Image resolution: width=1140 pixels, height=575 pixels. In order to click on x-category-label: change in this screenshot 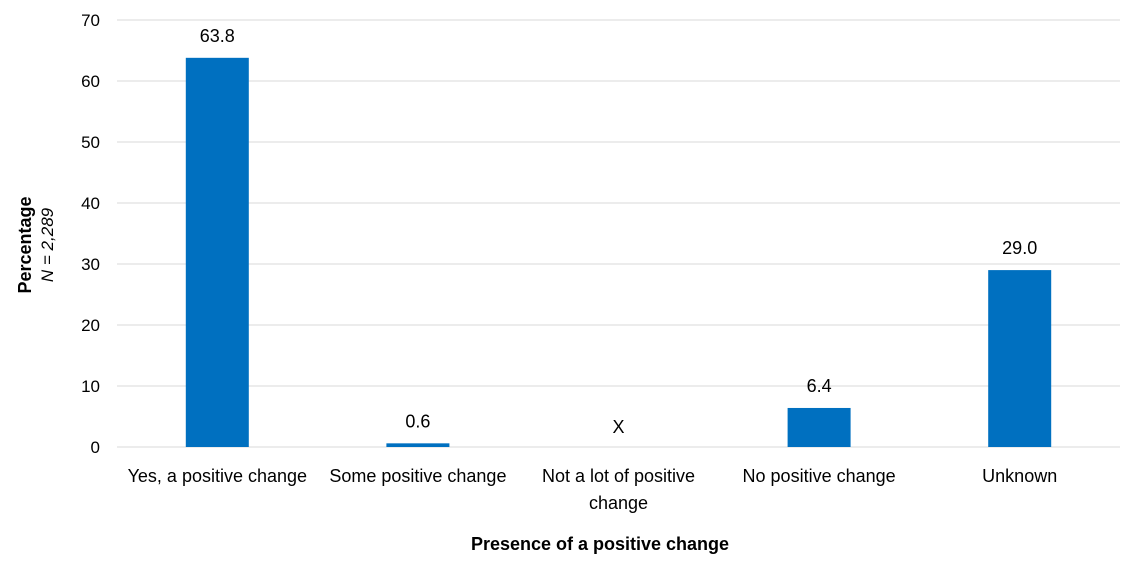, I will do `click(618, 503)`.